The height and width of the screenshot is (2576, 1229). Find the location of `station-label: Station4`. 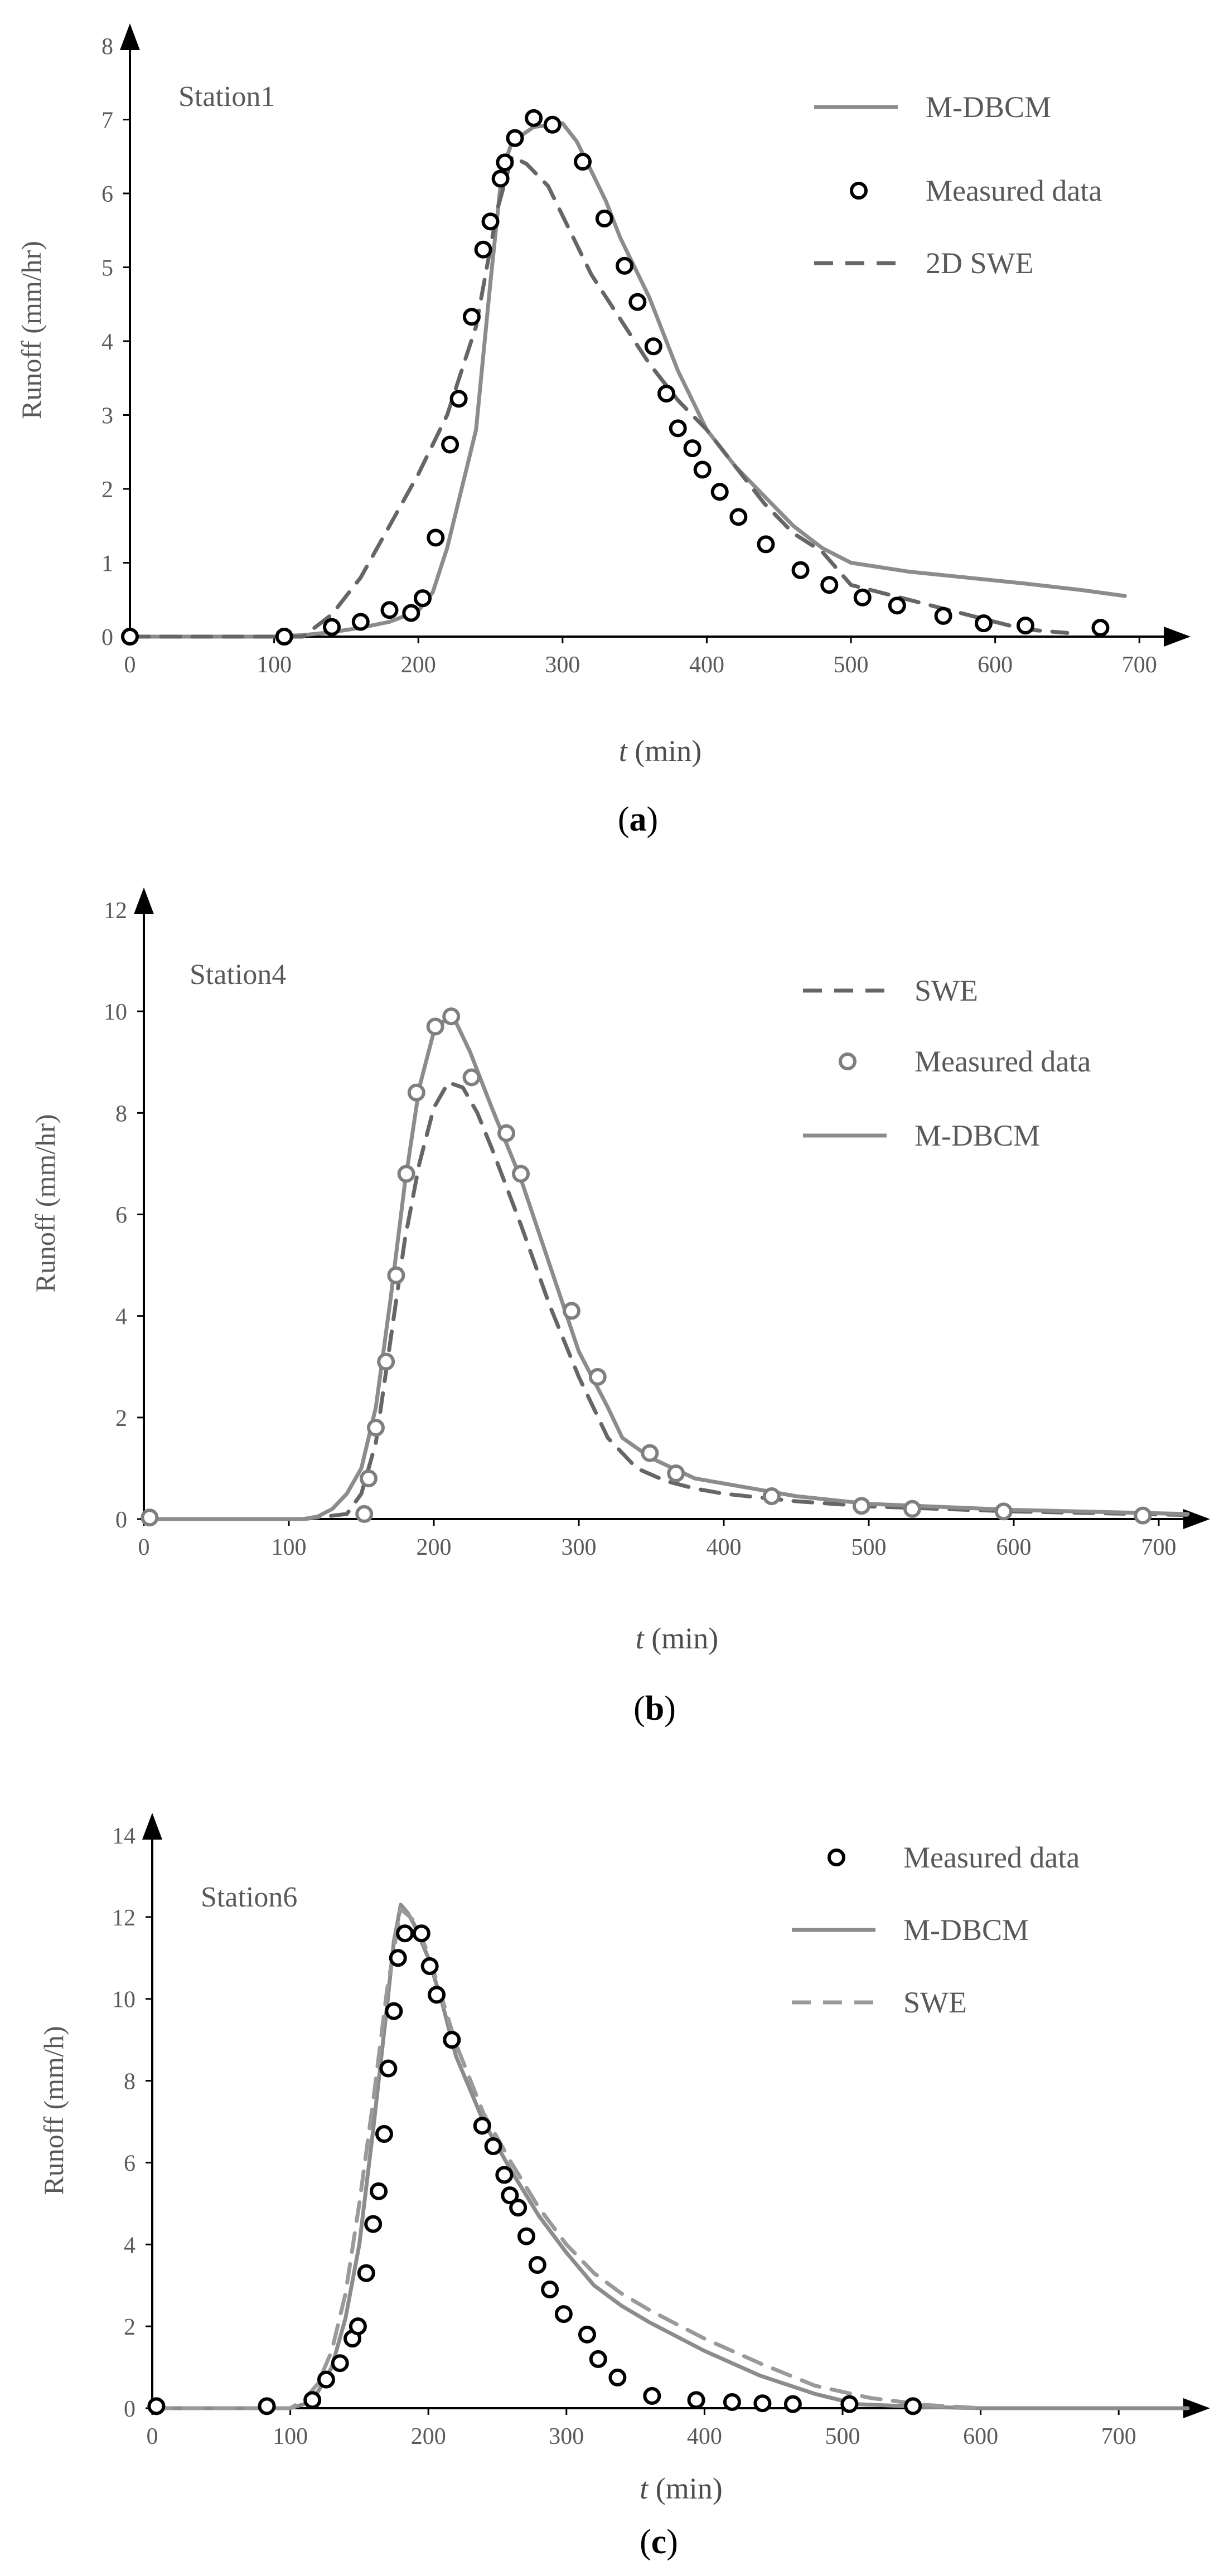

station-label: Station4 is located at coordinates (238, 975).